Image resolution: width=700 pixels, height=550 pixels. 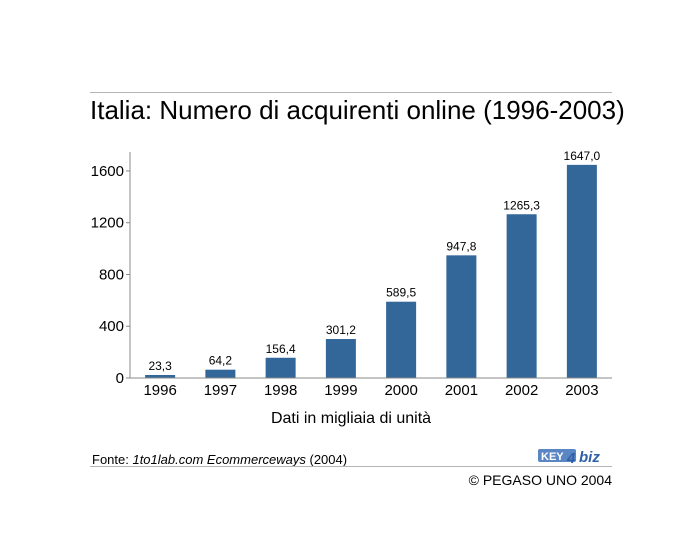 What do you see at coordinates (581, 390) in the screenshot?
I see `x-tick-label-2003: 2003` at bounding box center [581, 390].